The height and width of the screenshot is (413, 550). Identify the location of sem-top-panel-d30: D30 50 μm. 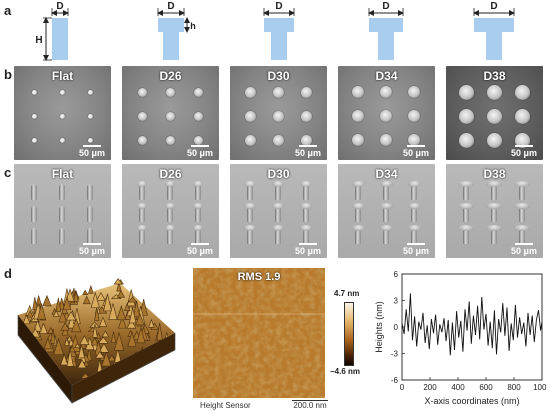
(278, 113).